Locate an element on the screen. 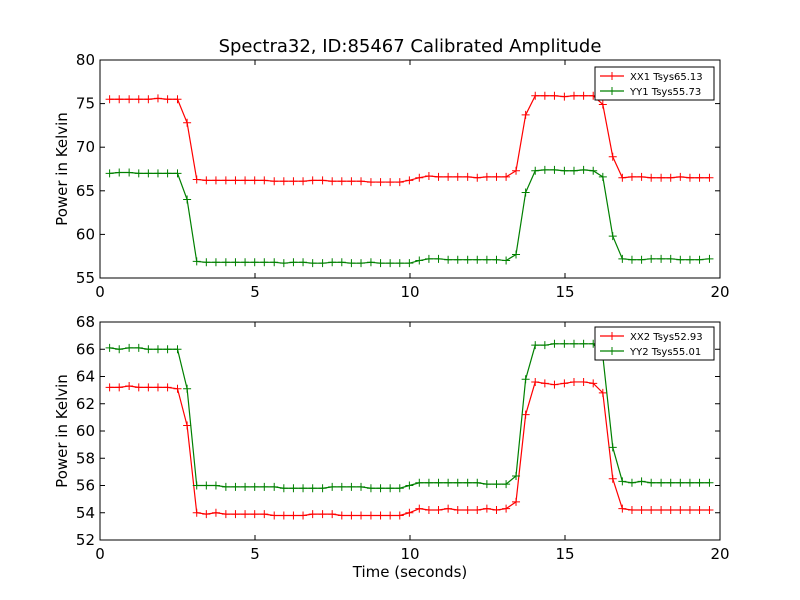 Image resolution: width=800 pixels, height=600 pixels. y-tick-label: 66 is located at coordinates (85, 349).